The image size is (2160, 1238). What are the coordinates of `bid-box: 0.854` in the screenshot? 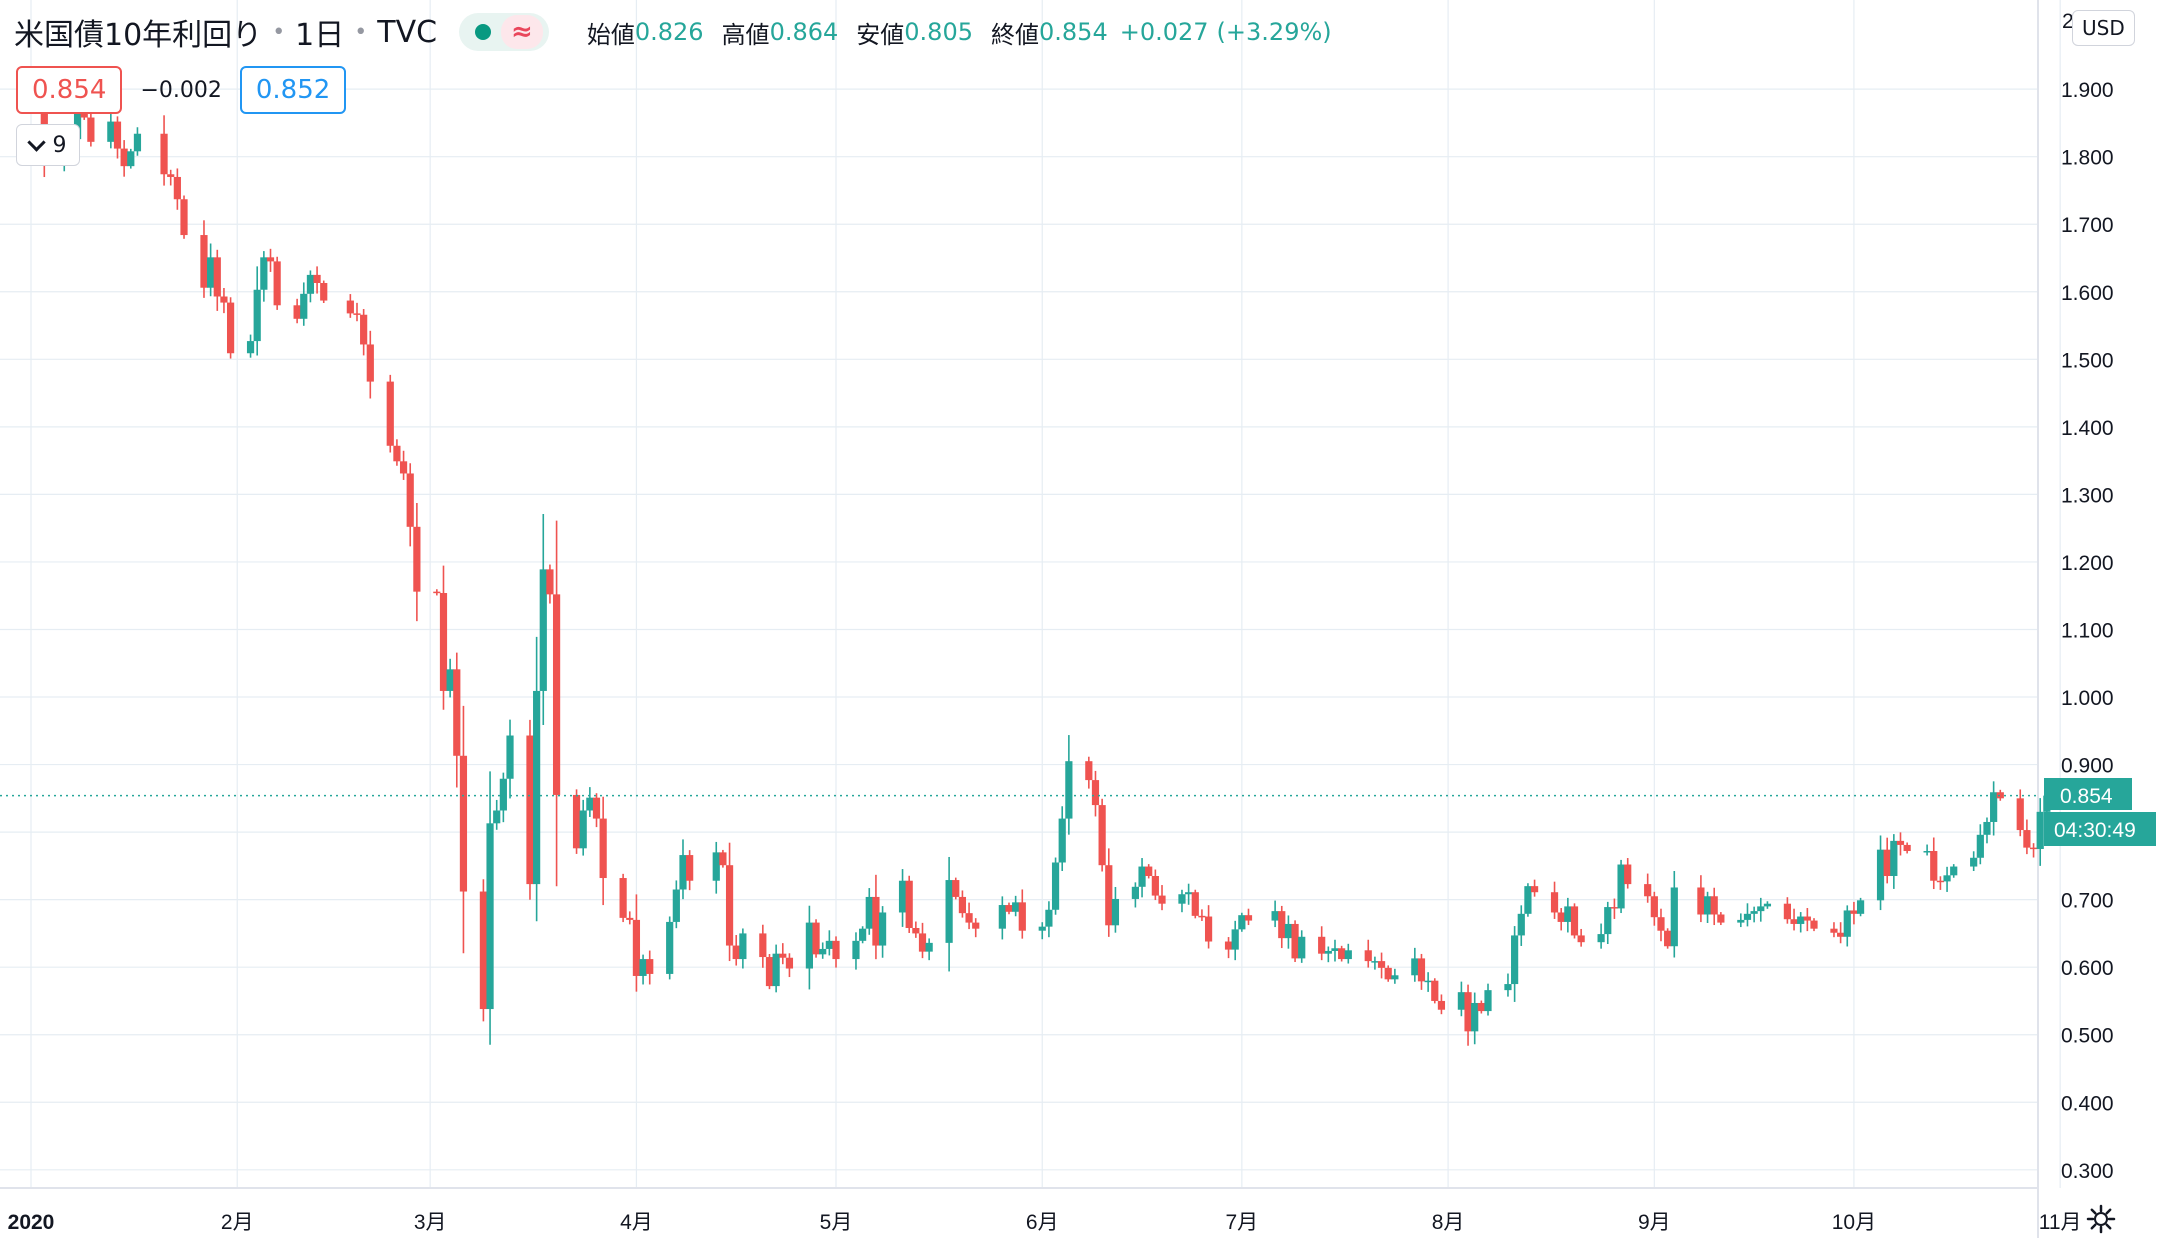 It's located at (69, 90).